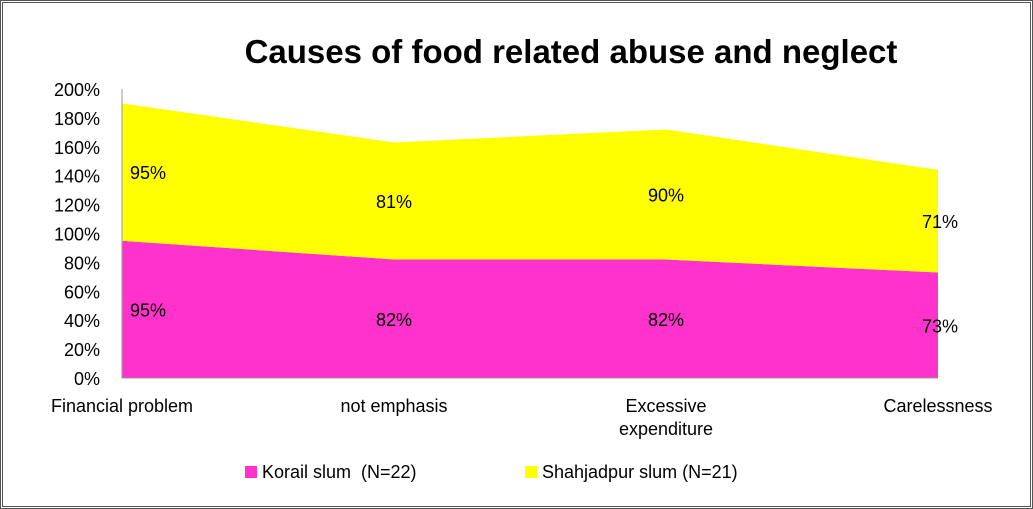 The width and height of the screenshot is (1033, 509). What do you see at coordinates (666, 417) in the screenshot?
I see `x-tick-label: Excessive expenditure` at bounding box center [666, 417].